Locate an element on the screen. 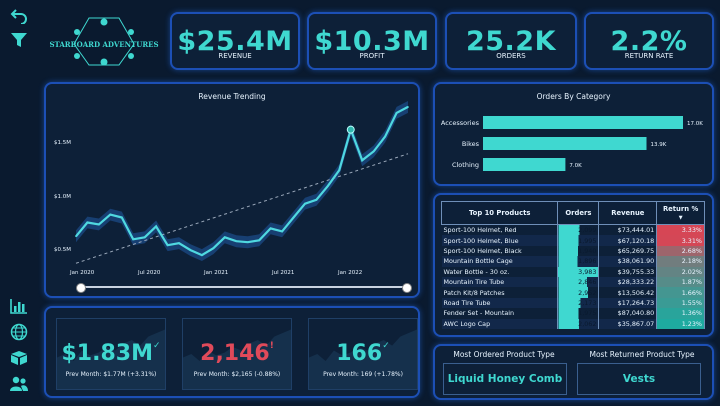 The height and width of the screenshot is (406, 720). column-header-product: Top 10 Products is located at coordinates (499, 213).